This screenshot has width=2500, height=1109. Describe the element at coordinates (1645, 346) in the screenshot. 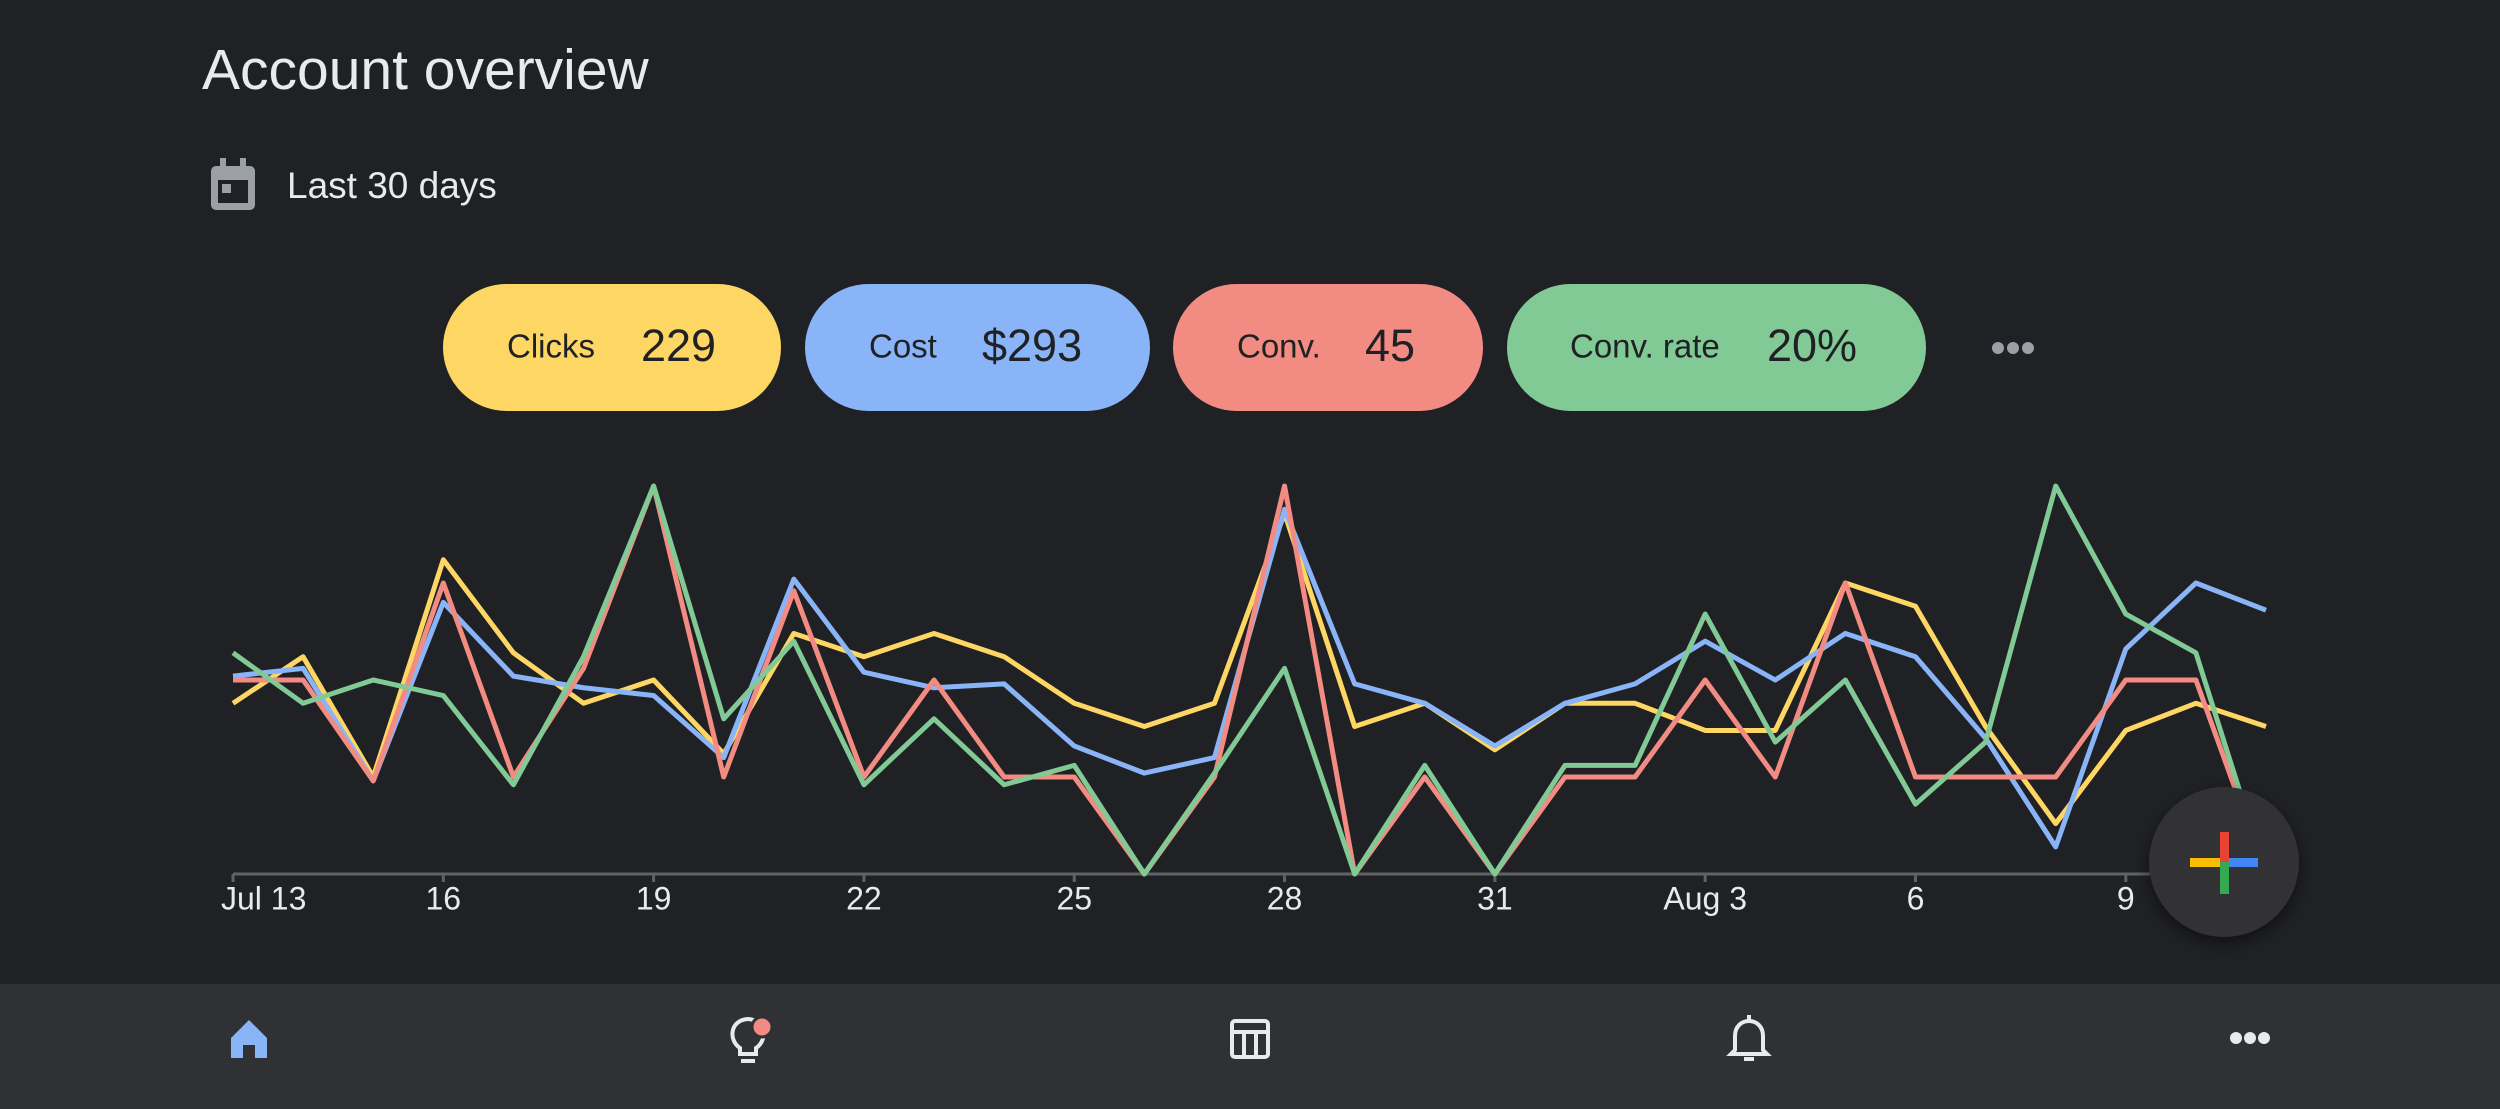

I see `chip-label: Conv. rate` at that location.